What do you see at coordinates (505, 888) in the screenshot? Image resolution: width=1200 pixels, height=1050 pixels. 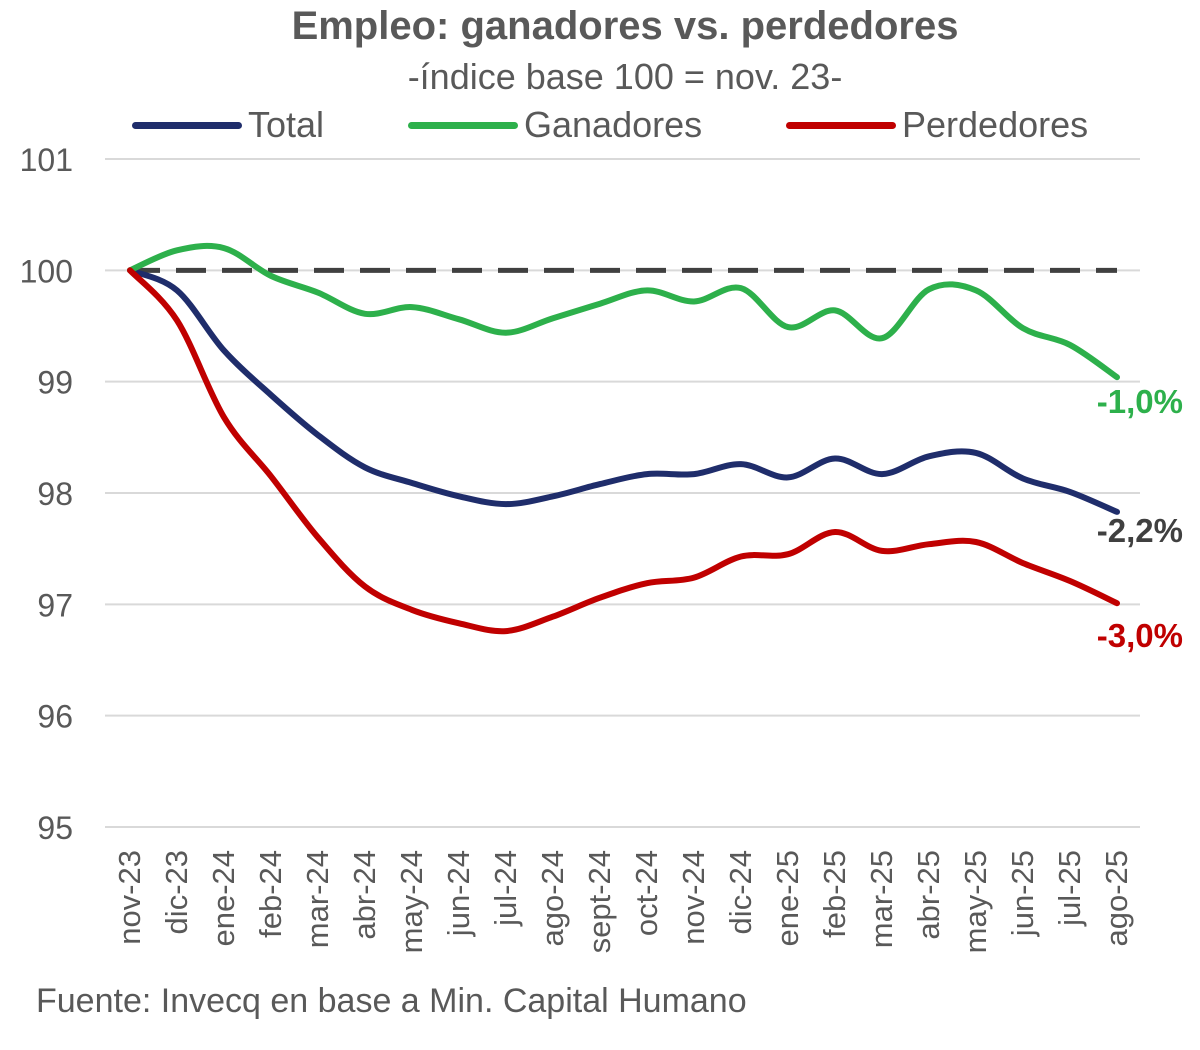 I see `x-tick-label: jul-24` at bounding box center [505, 888].